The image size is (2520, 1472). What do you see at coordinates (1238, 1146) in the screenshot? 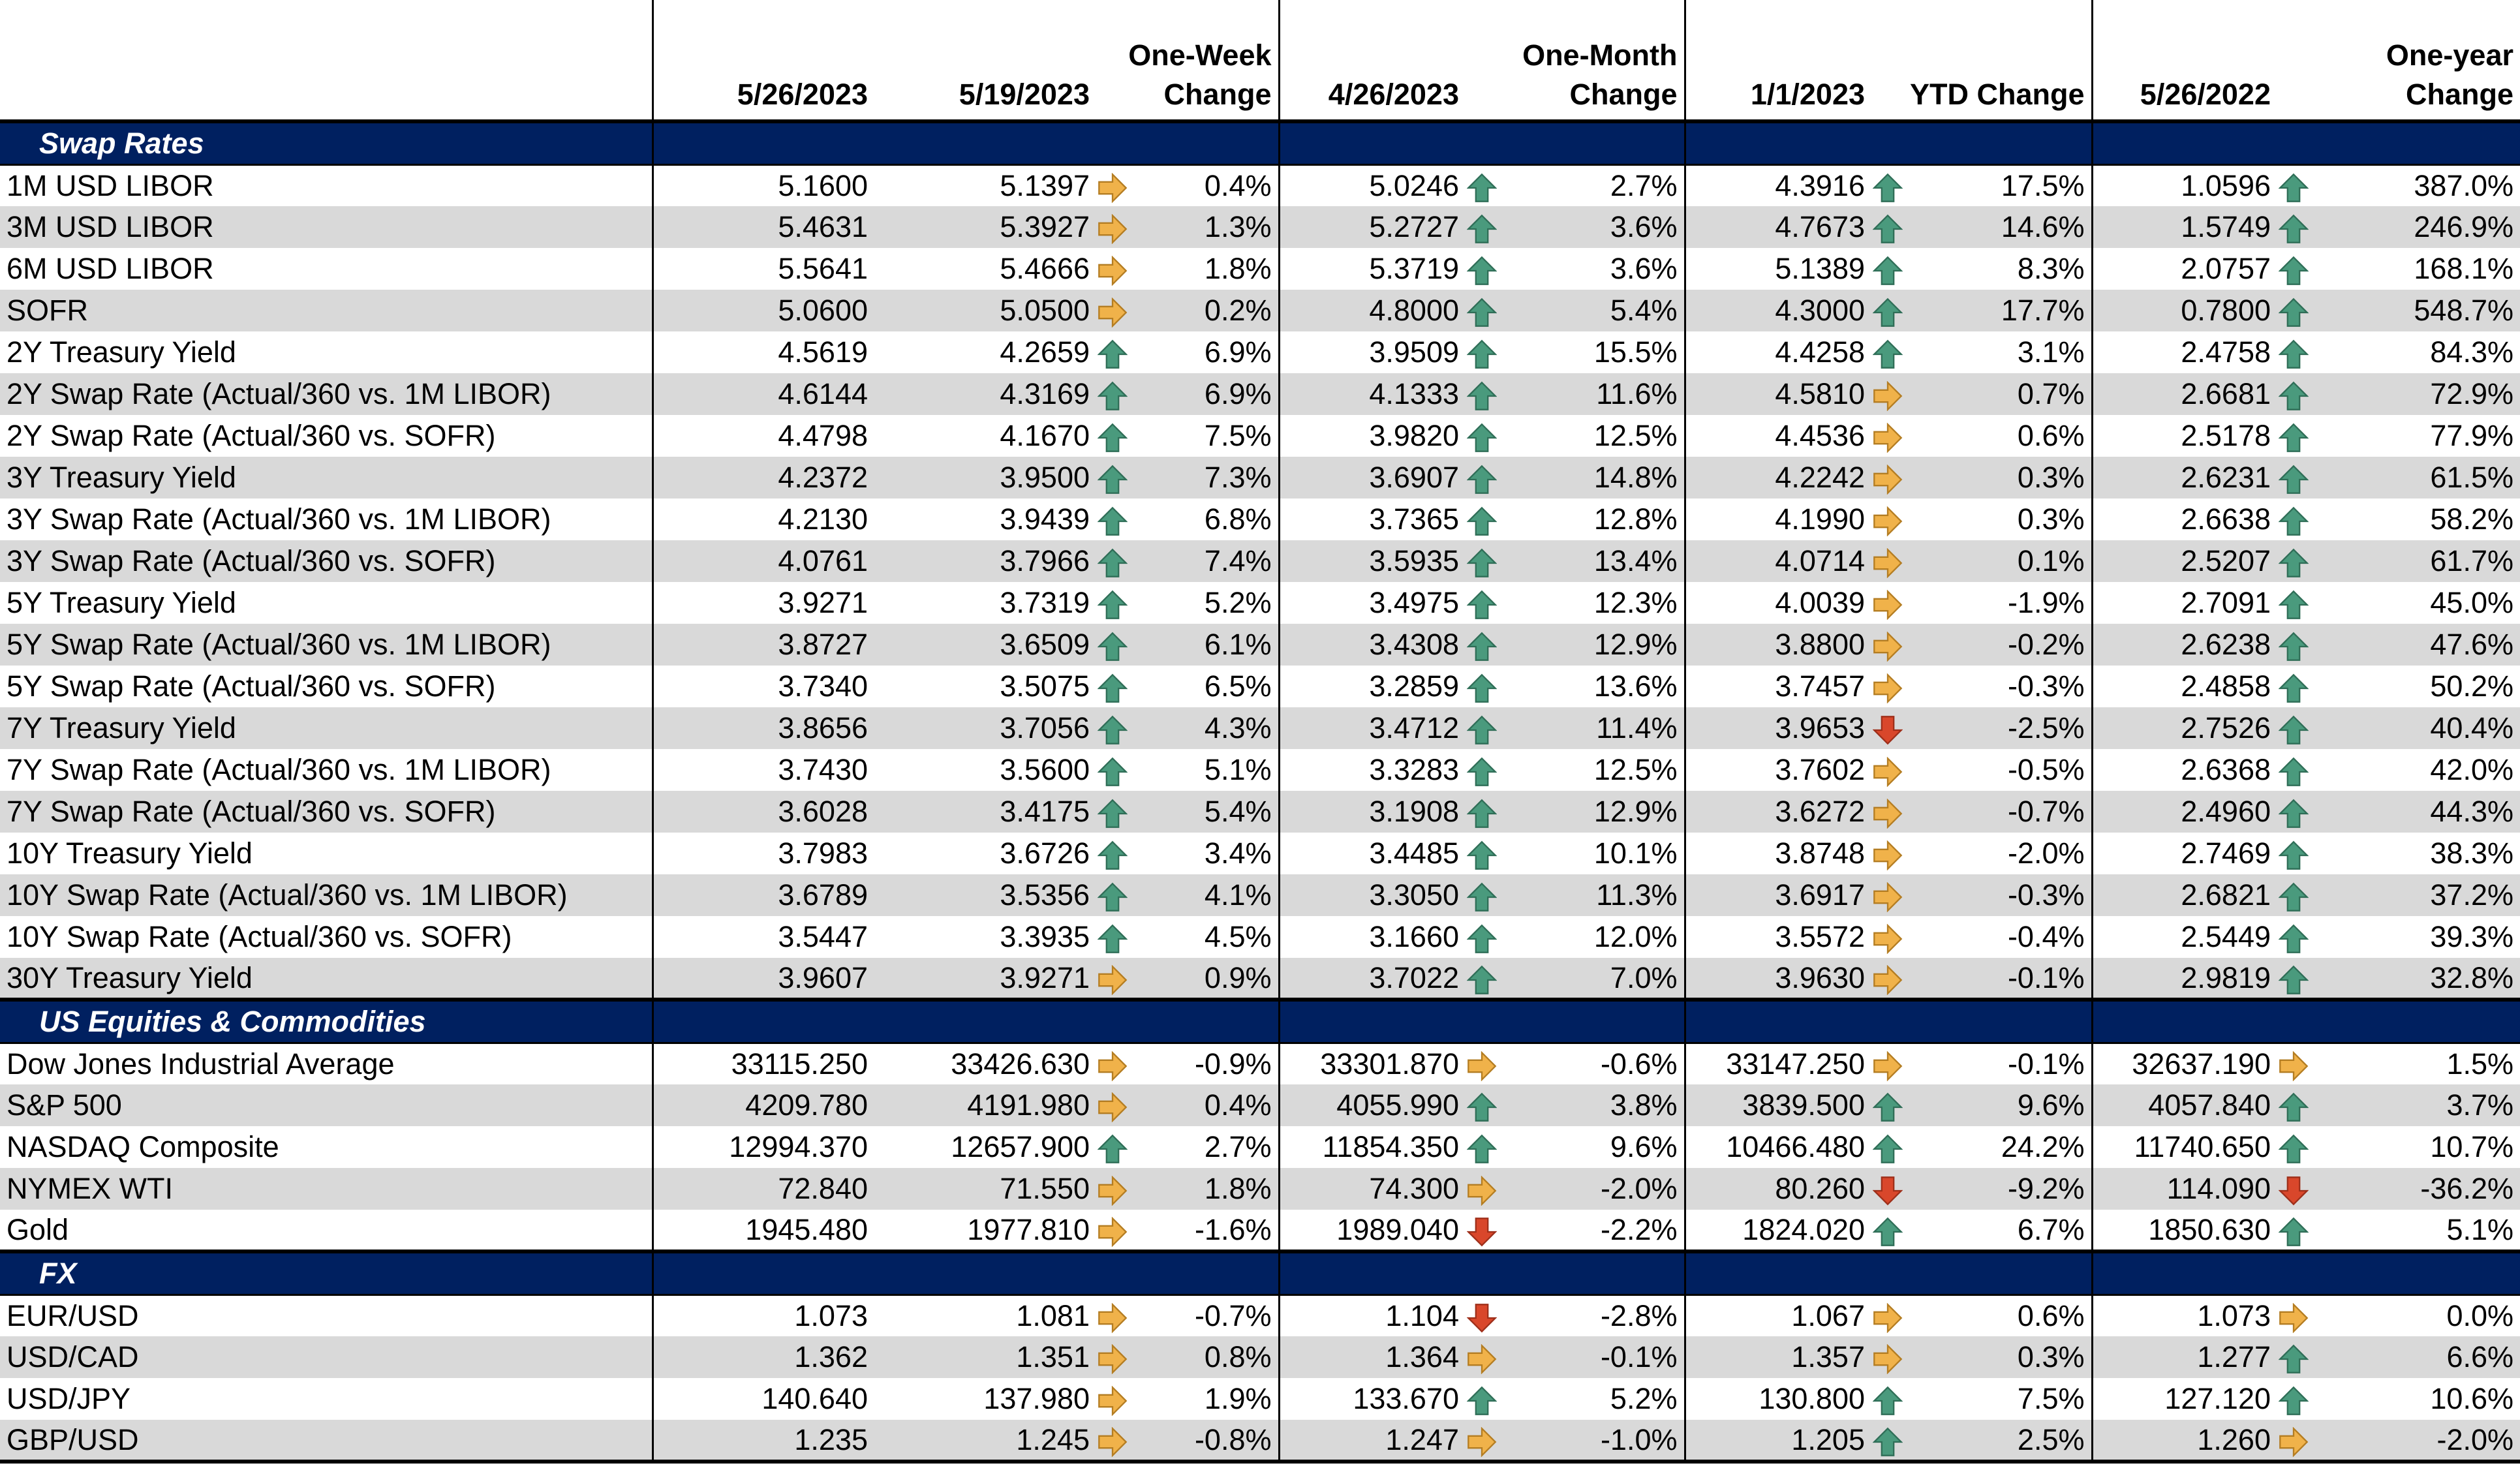
I see `one-week-change: 2.7%` at bounding box center [1238, 1146].